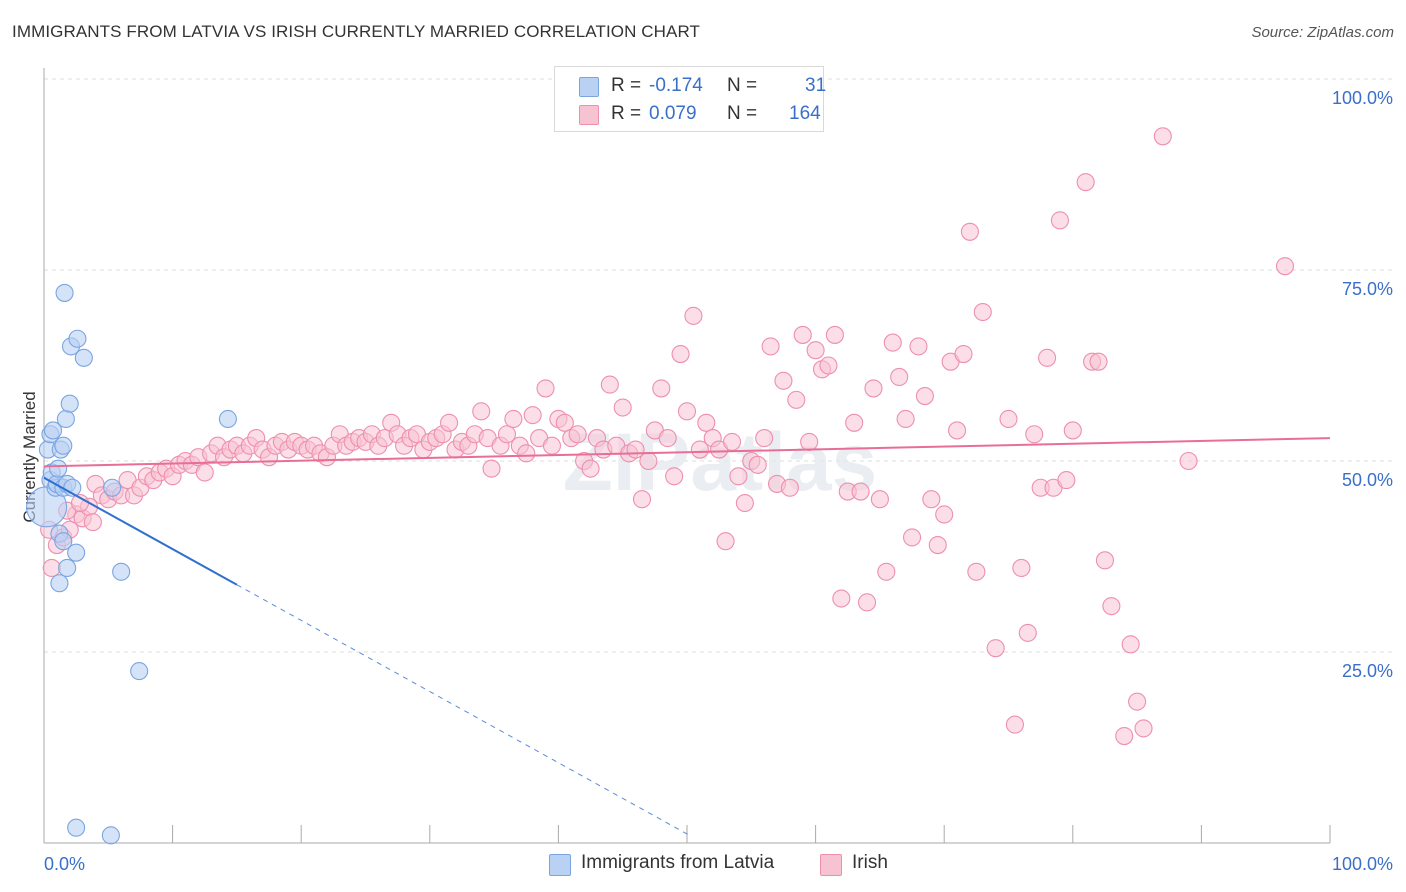 This screenshot has height=892, width=1406. Describe the element at coordinates (1367, 671) in the screenshot. I see `y-tick-label: 25.0%` at that location.